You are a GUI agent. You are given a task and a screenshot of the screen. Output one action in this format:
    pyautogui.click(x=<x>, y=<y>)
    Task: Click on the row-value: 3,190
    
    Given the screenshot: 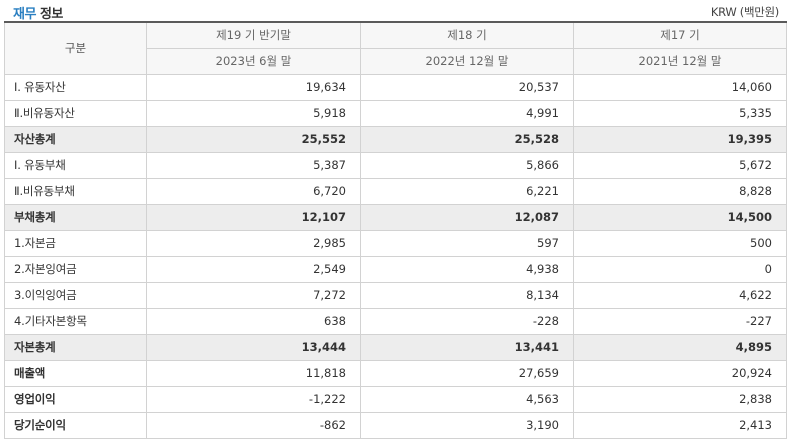 What is the action you would take?
    pyautogui.click(x=467, y=425)
    